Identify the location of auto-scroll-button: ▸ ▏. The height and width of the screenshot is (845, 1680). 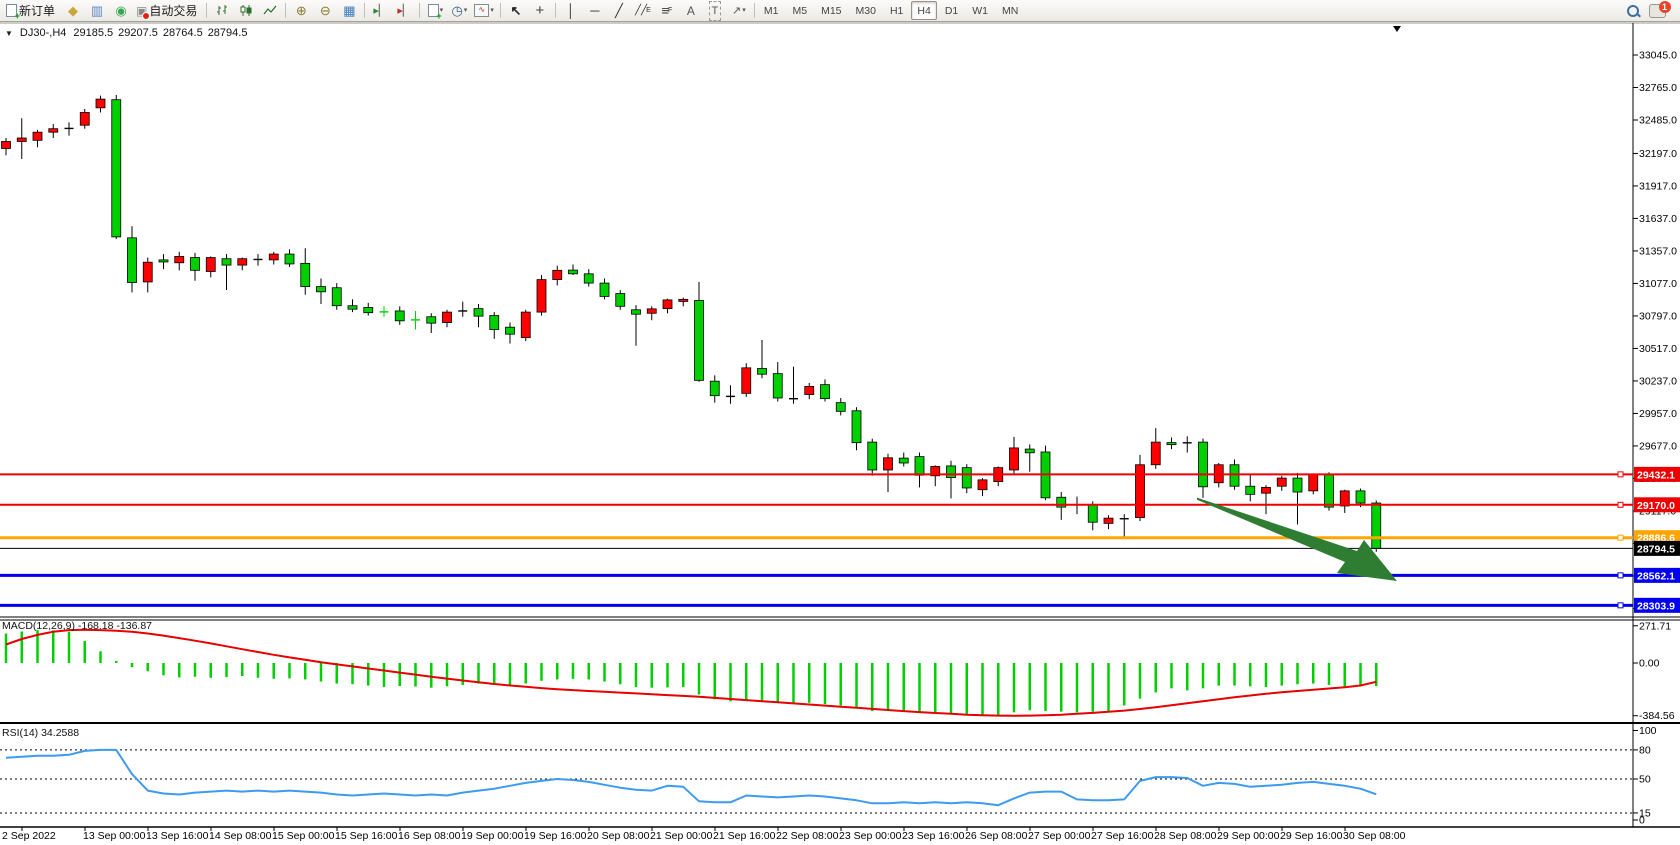
(380, 10).